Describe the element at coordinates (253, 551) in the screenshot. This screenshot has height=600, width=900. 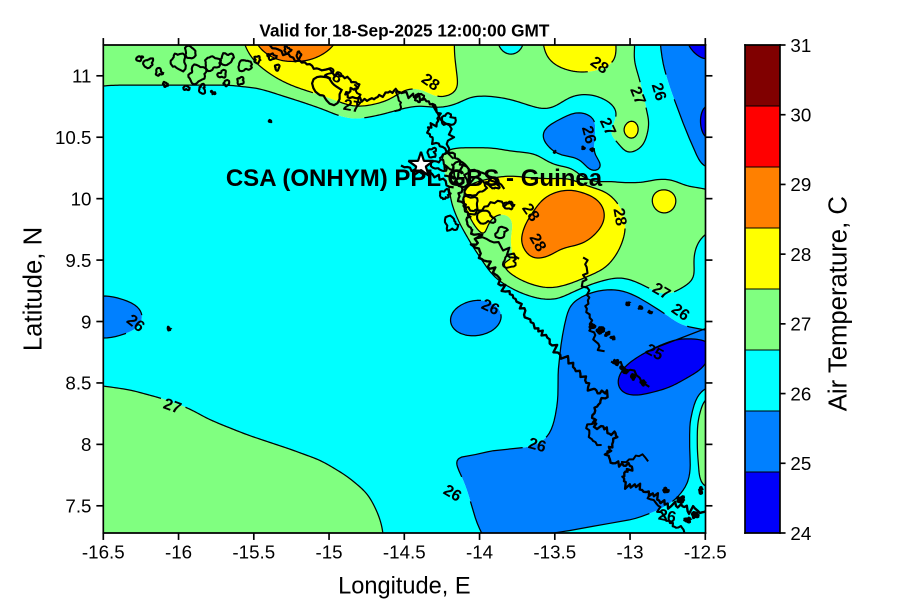
I see `svg-text: -15.5` at that location.